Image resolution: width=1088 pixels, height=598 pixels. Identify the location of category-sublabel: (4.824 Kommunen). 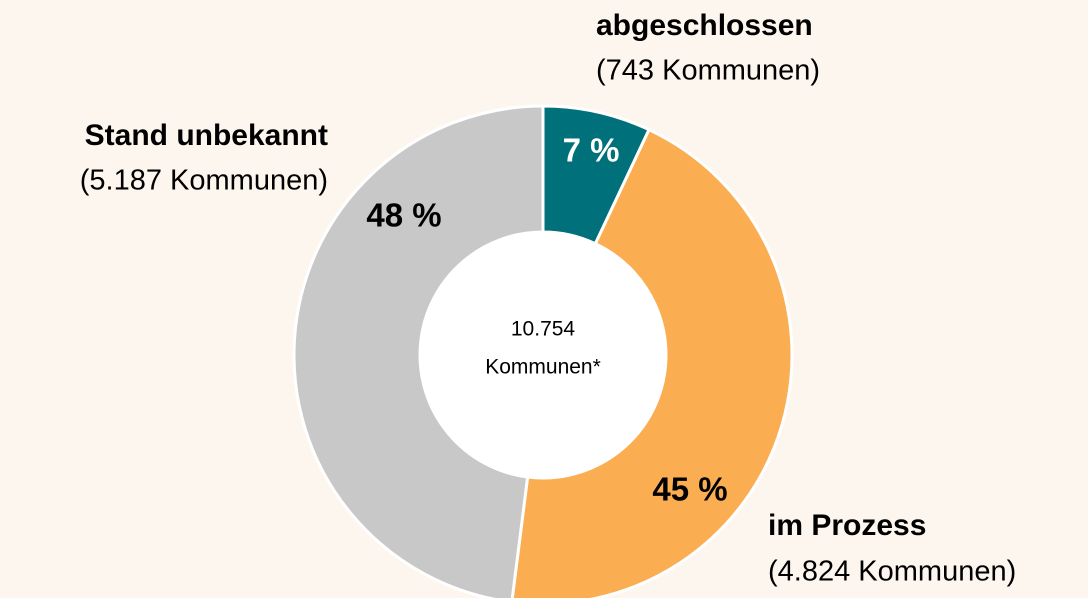
(892, 572).